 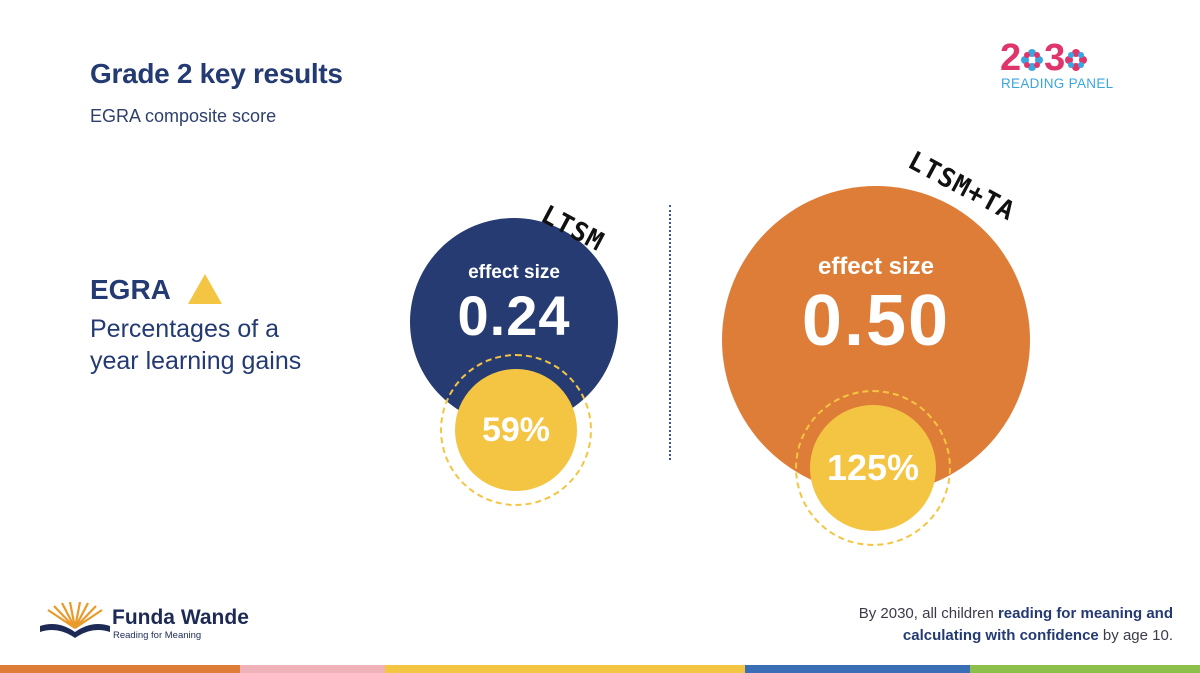 What do you see at coordinates (1085, 669) in the screenshot?
I see `footer-stripe-green` at bounding box center [1085, 669].